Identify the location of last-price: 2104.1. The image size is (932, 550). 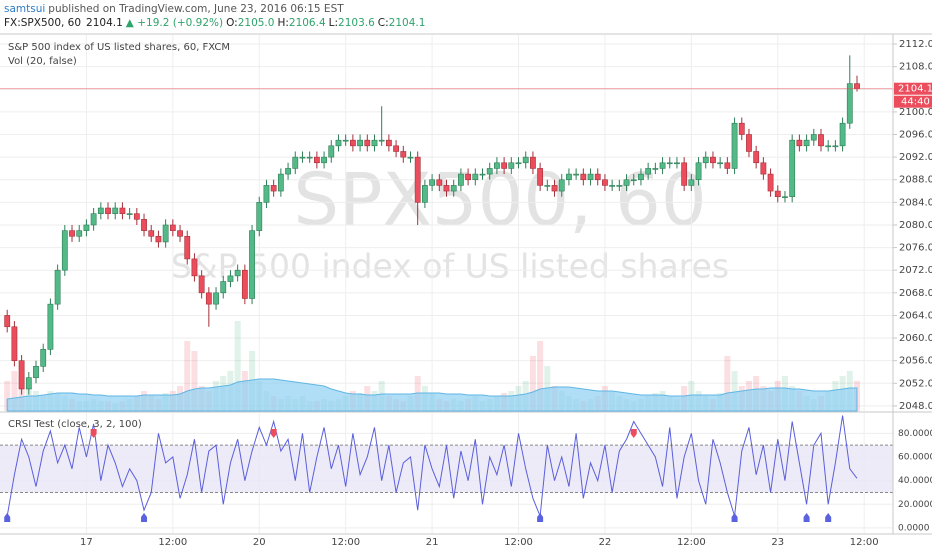
(104, 23).